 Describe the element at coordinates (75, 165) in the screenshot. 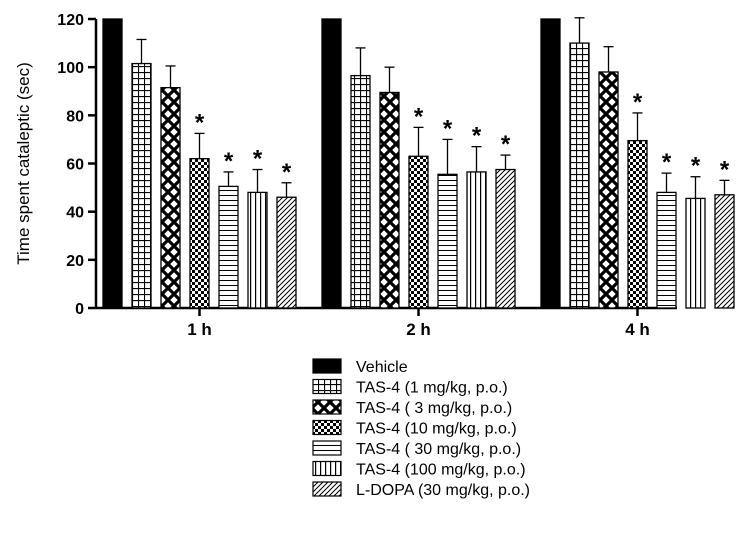

I see `y-tick-label: 60` at that location.